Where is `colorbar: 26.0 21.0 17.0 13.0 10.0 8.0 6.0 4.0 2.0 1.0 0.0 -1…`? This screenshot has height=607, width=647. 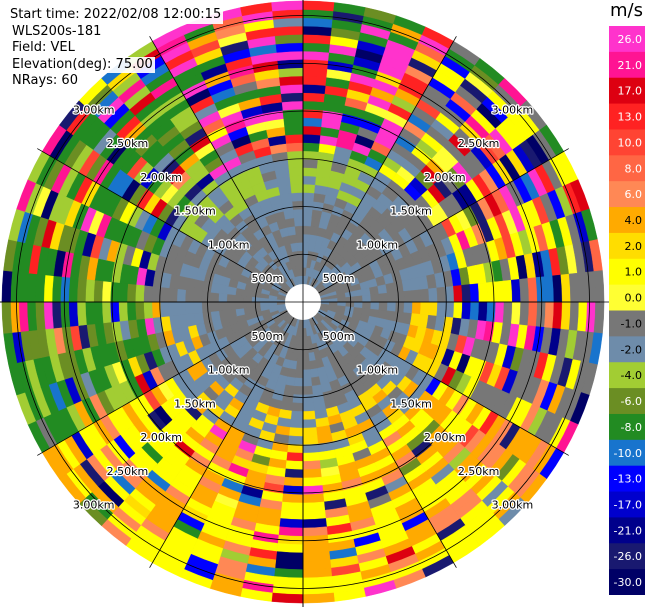 colorbar: 26.0 21.0 17.0 13.0 10.0 8.0 6.0 4.0 2.0 1.0 0.0 -1… is located at coordinates (627, 310).